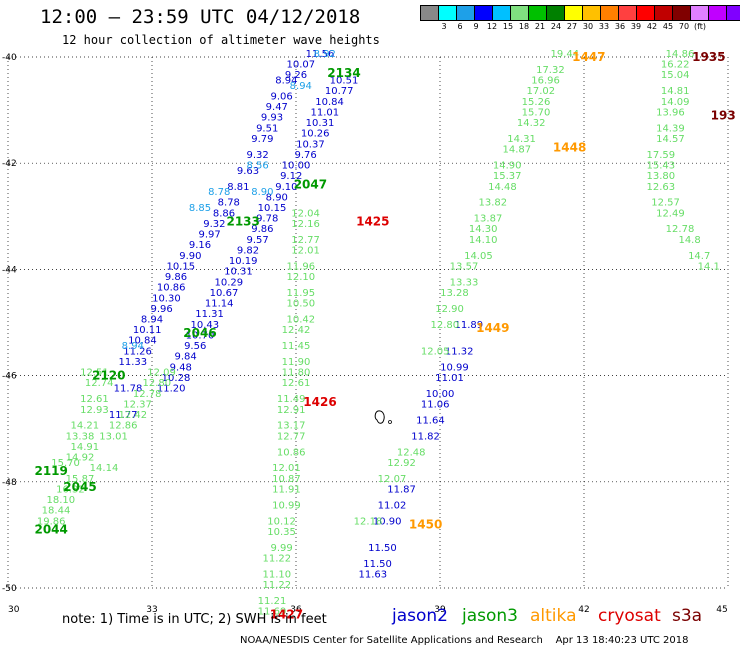 This screenshot has height=650, width=740. I want to click on pass-time-label: 193, so click(723, 115).